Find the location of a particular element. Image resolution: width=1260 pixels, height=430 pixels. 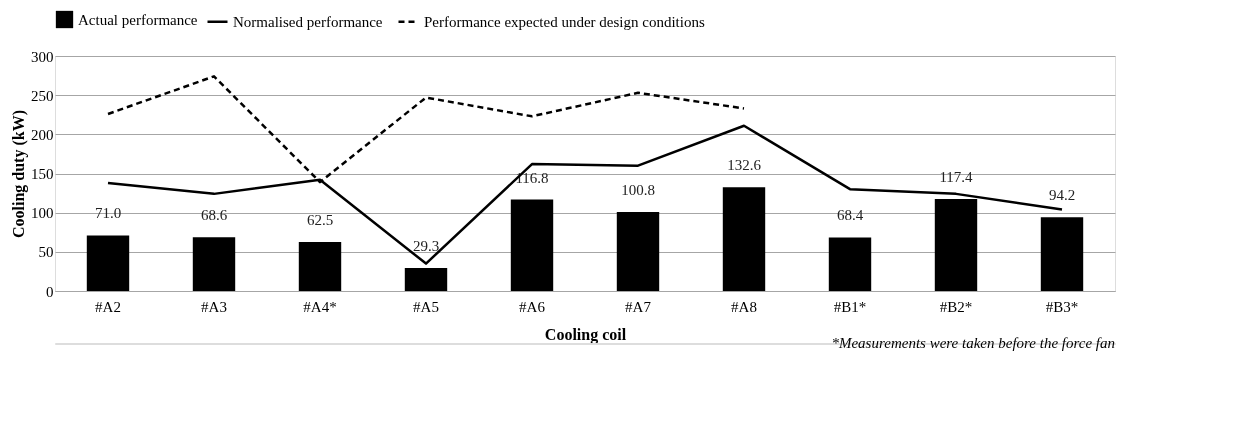

legend-label: Performance expected under design conditions is located at coordinates (564, 21).